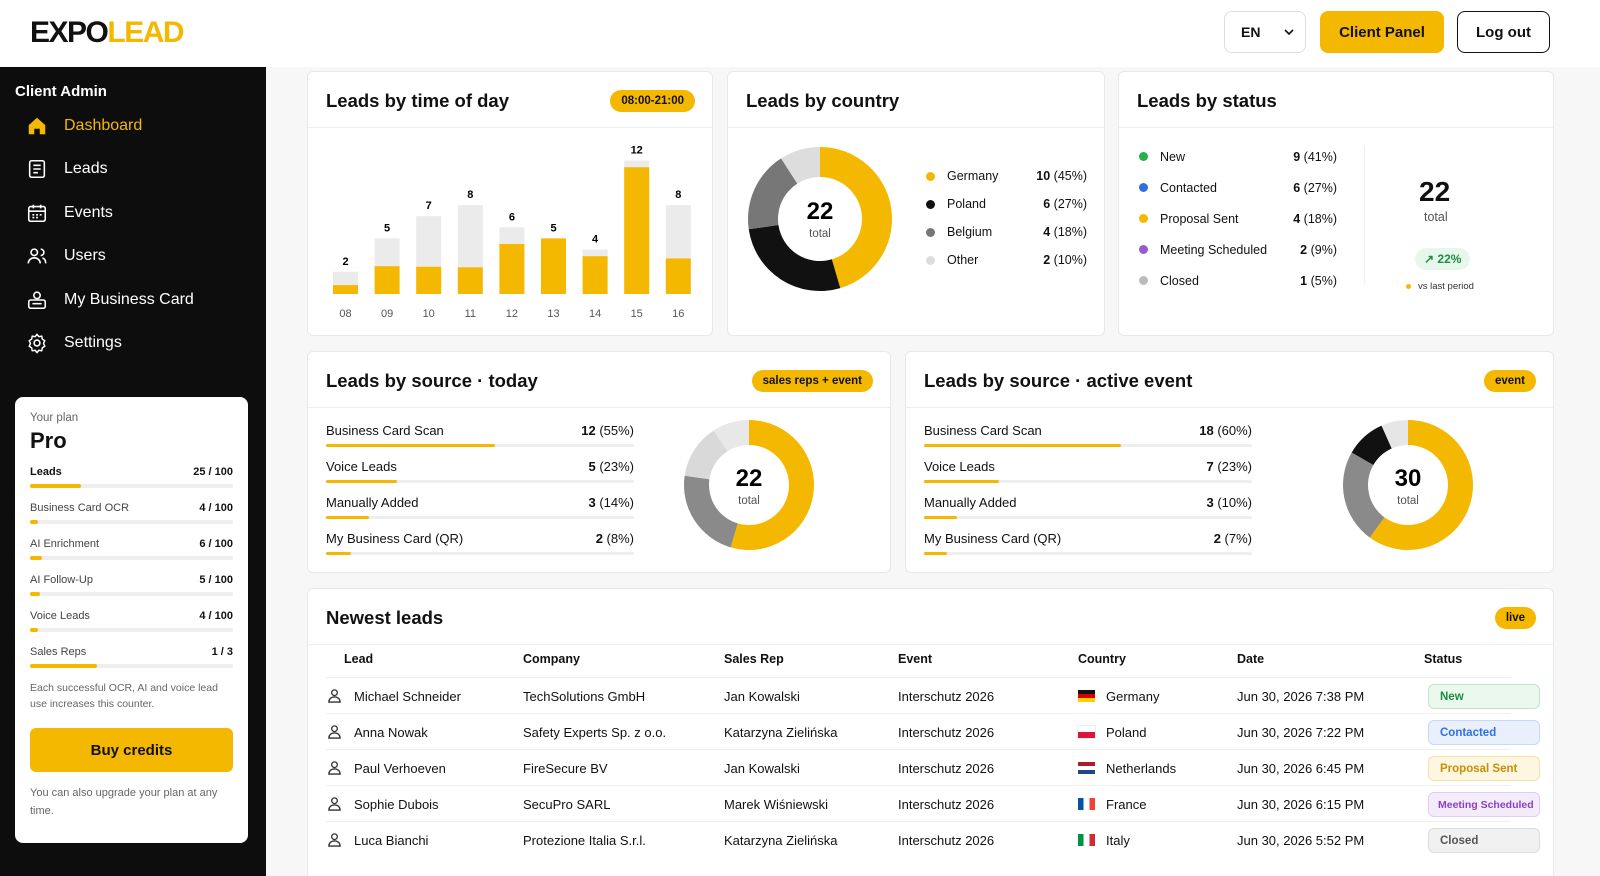 This screenshot has width=1600, height=876. Describe the element at coordinates (345, 262) in the screenshot. I see `bar-value-label: 2` at that location.